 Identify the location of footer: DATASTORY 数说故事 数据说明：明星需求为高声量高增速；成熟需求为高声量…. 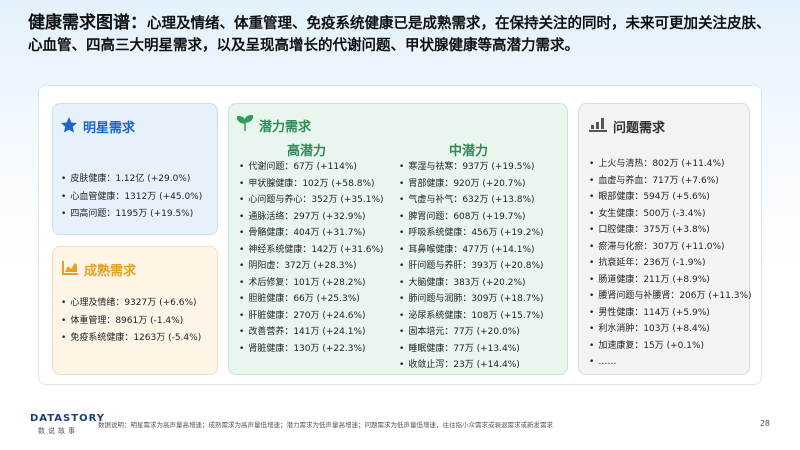
(400, 426).